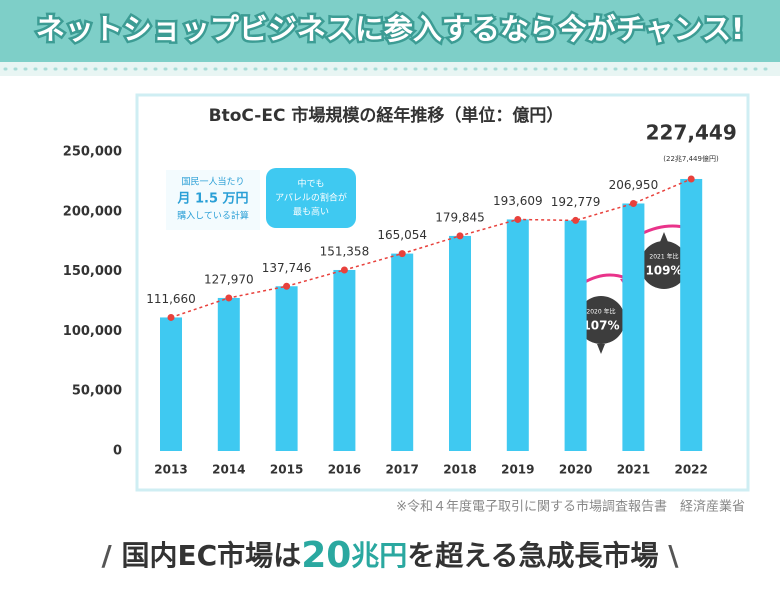 The width and height of the screenshot is (780, 599). I want to click on total-note: (22兆7,449億円), so click(691, 158).